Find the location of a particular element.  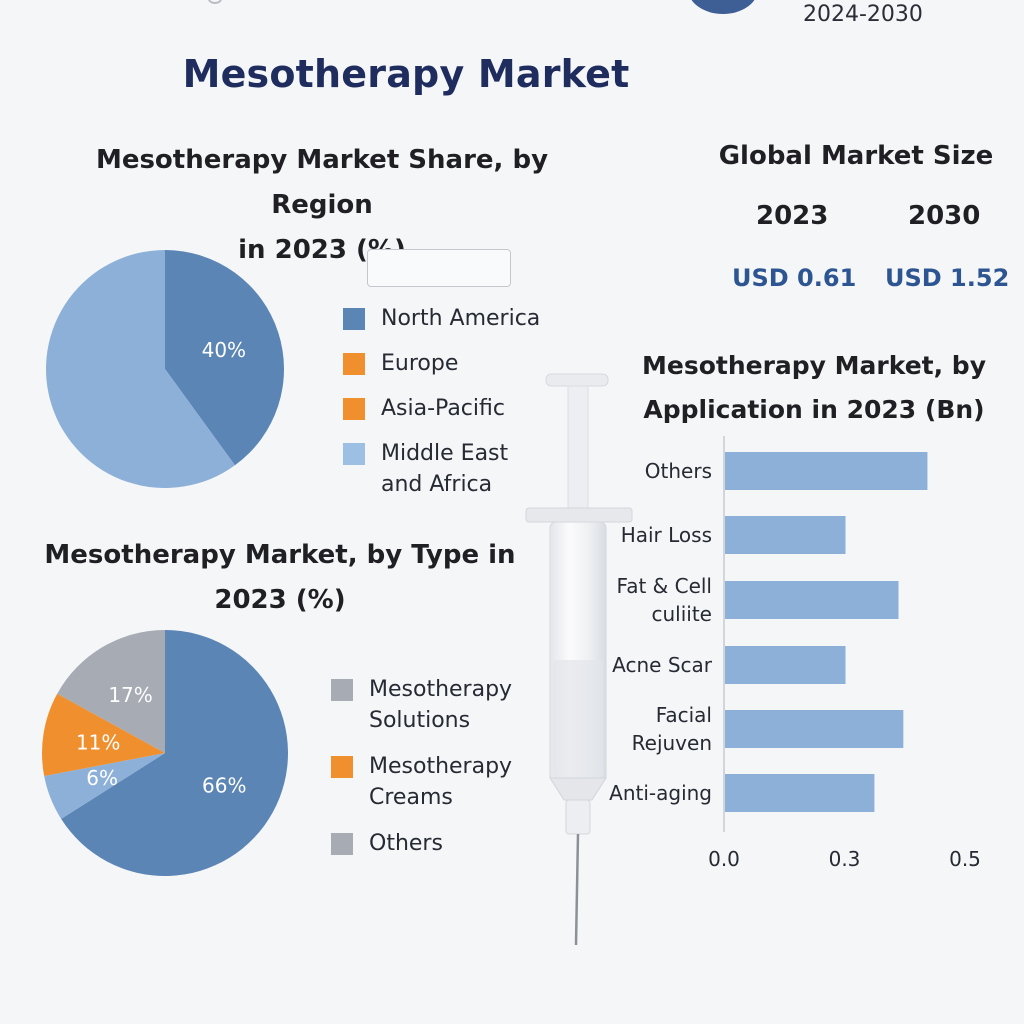

type-pie-slice-label-2: 11% is located at coordinates (98, 742).